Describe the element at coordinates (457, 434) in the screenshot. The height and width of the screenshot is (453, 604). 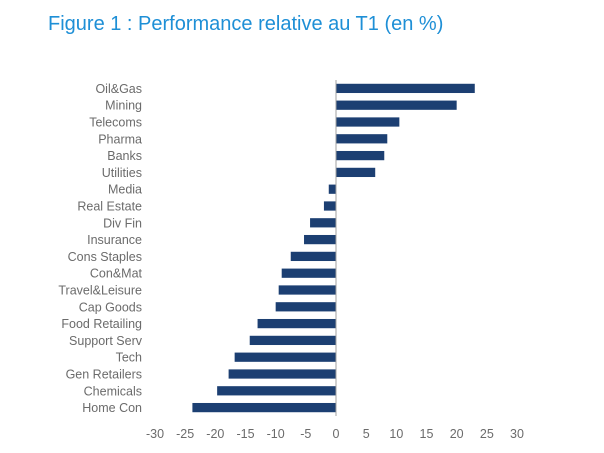
I see `x-tick-label: 20` at that location.